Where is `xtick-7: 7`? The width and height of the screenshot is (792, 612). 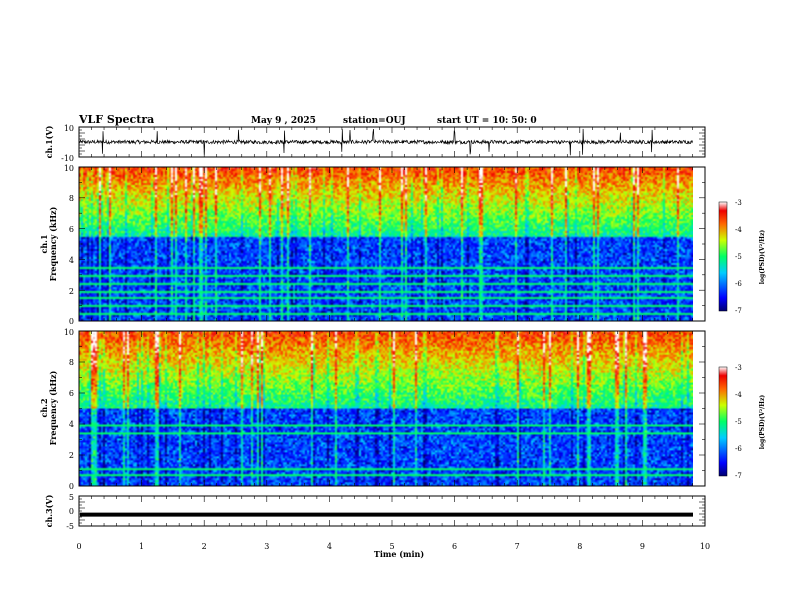 xtick-7: 7 is located at coordinates (517, 546).